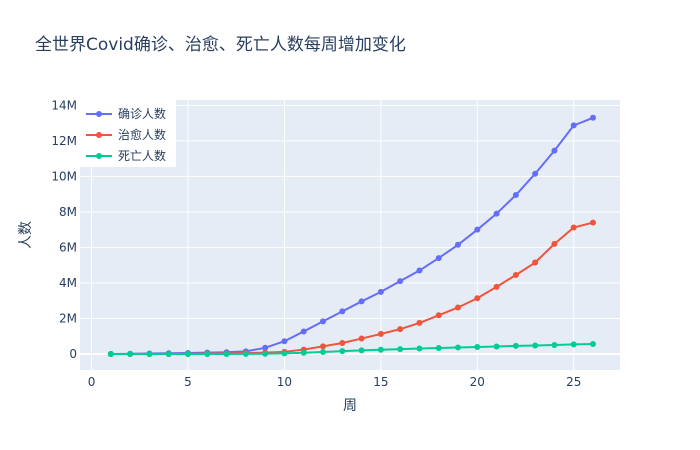 Image resolution: width=700 pixels, height=450 pixels. Describe the element at coordinates (335, 382) in the screenshot. I see `x-axis-ticks: 0 5 10 15 20 25` at that location.